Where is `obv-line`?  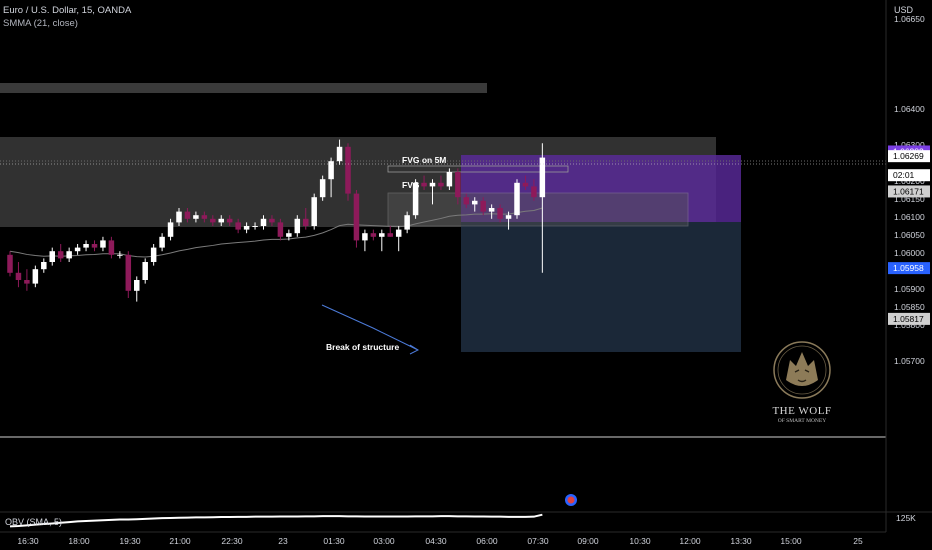
obv-line is located at coordinates (276, 520).